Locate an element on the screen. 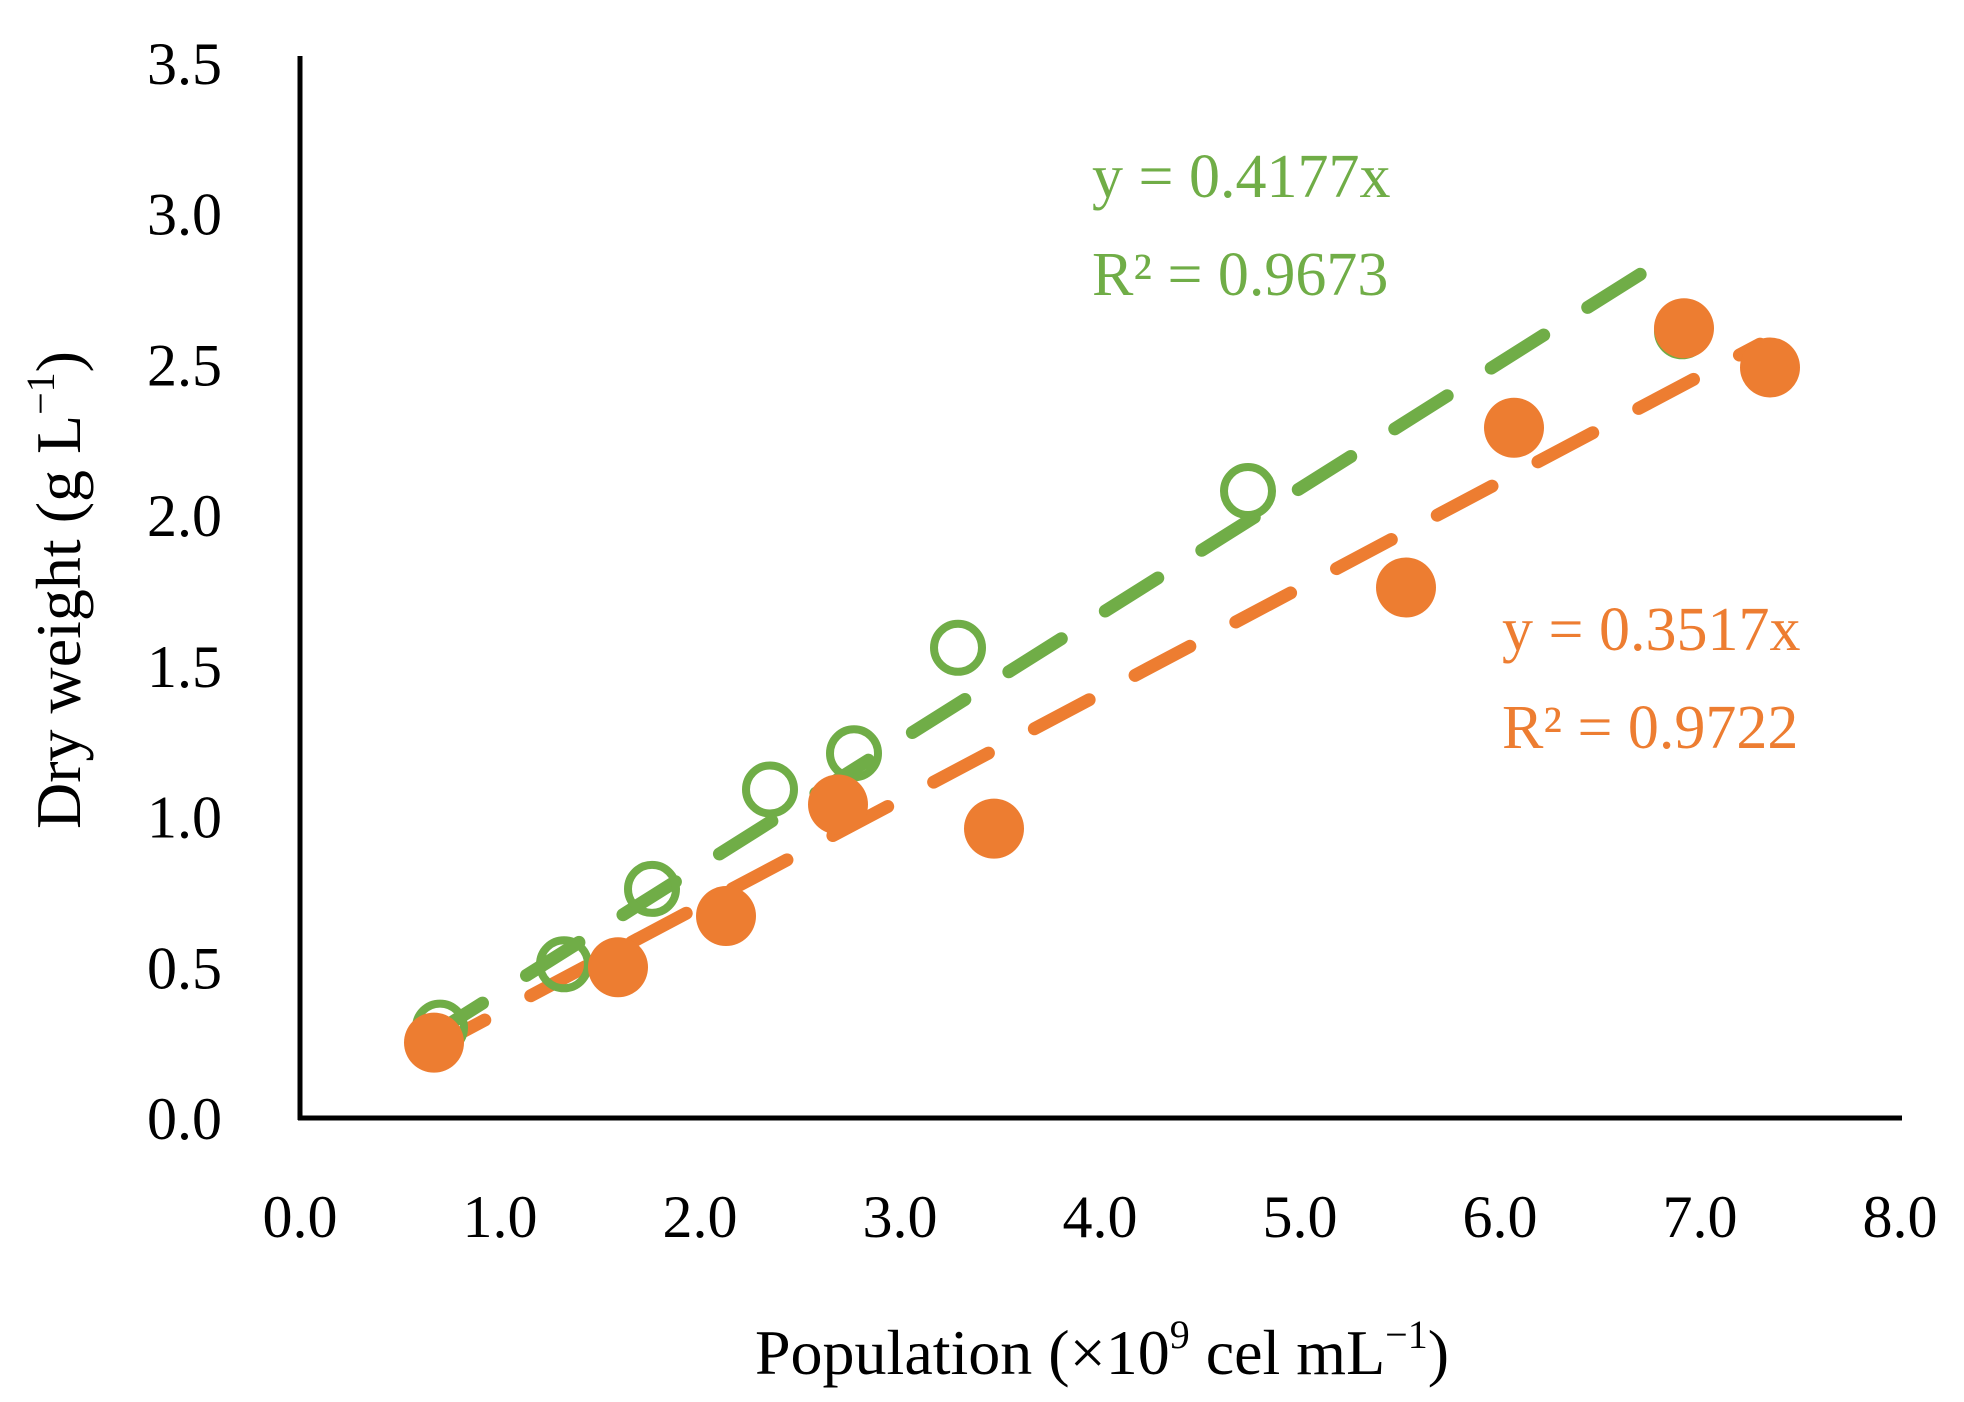 The height and width of the screenshot is (1402, 1964). x-tick-label: 6.0 is located at coordinates (1500, 1217).